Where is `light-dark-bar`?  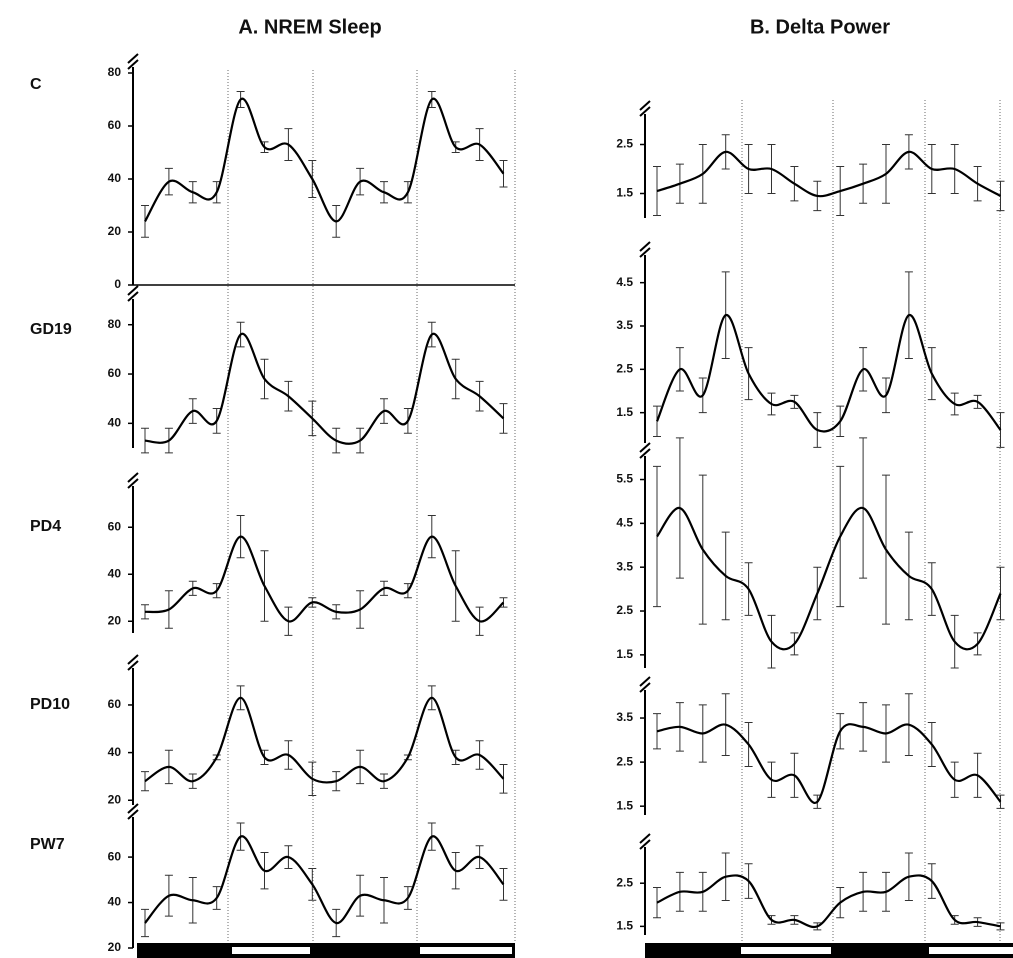 light-dark-bar is located at coordinates (575, 950).